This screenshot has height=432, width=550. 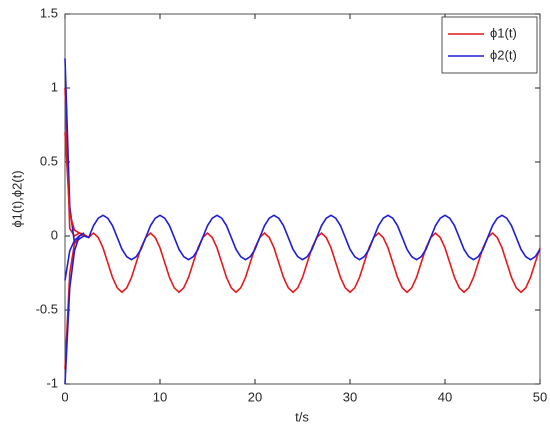 What do you see at coordinates (52, 382) in the screenshot?
I see `y-tick-label: -1` at bounding box center [52, 382].